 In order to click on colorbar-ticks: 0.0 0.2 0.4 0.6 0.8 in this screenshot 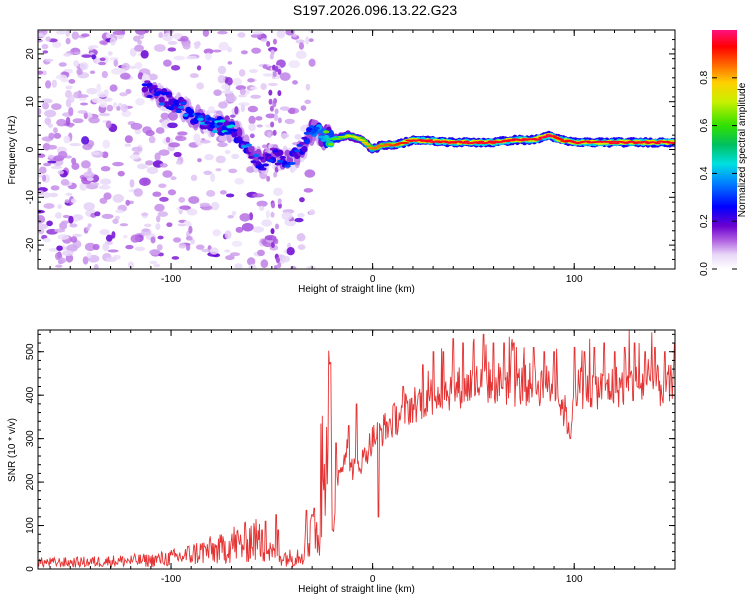, I will do `click(718, 173)`.